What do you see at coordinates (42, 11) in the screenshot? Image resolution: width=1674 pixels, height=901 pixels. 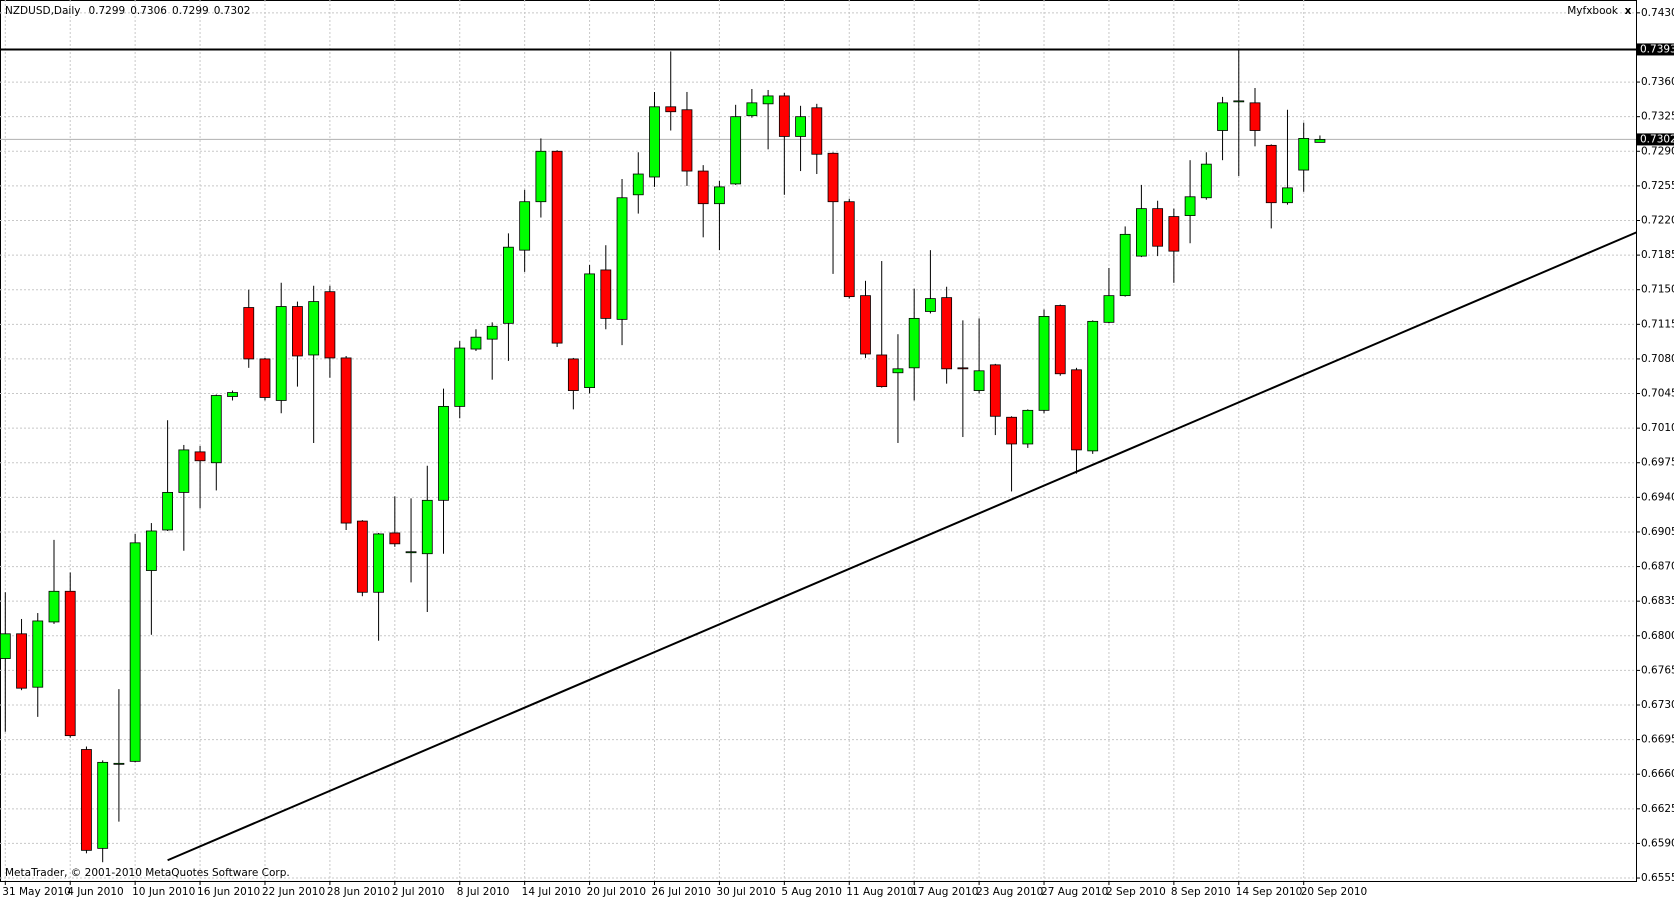 I see `chart-title: NZDUSD,Daily` at bounding box center [42, 11].